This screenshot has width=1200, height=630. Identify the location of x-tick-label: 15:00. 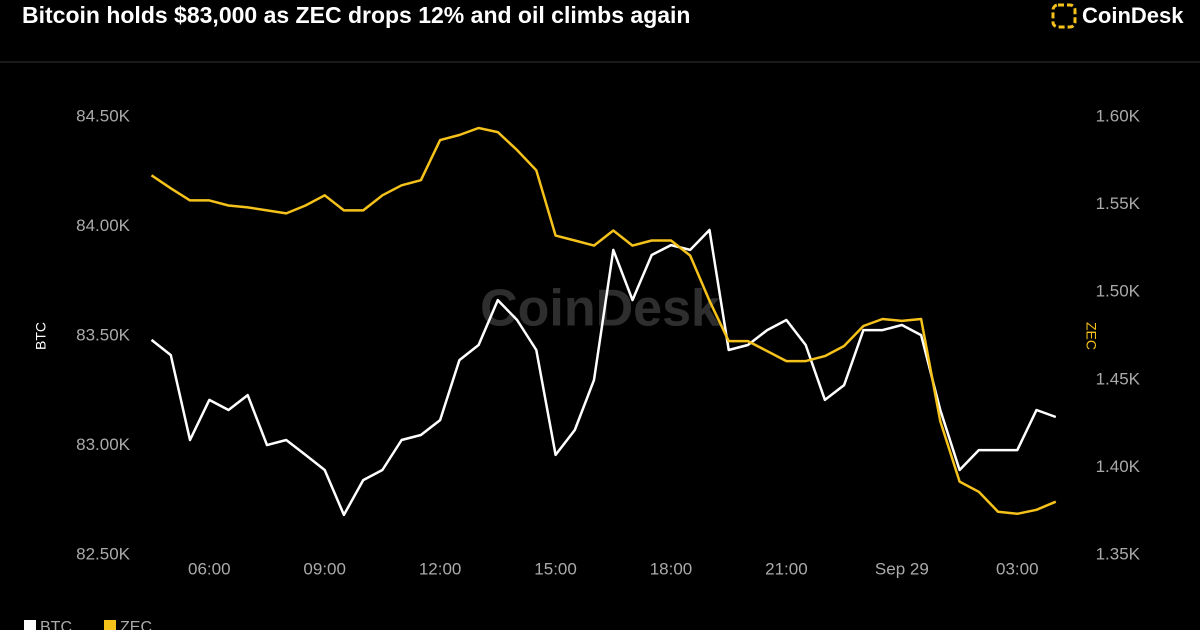
(555, 568).